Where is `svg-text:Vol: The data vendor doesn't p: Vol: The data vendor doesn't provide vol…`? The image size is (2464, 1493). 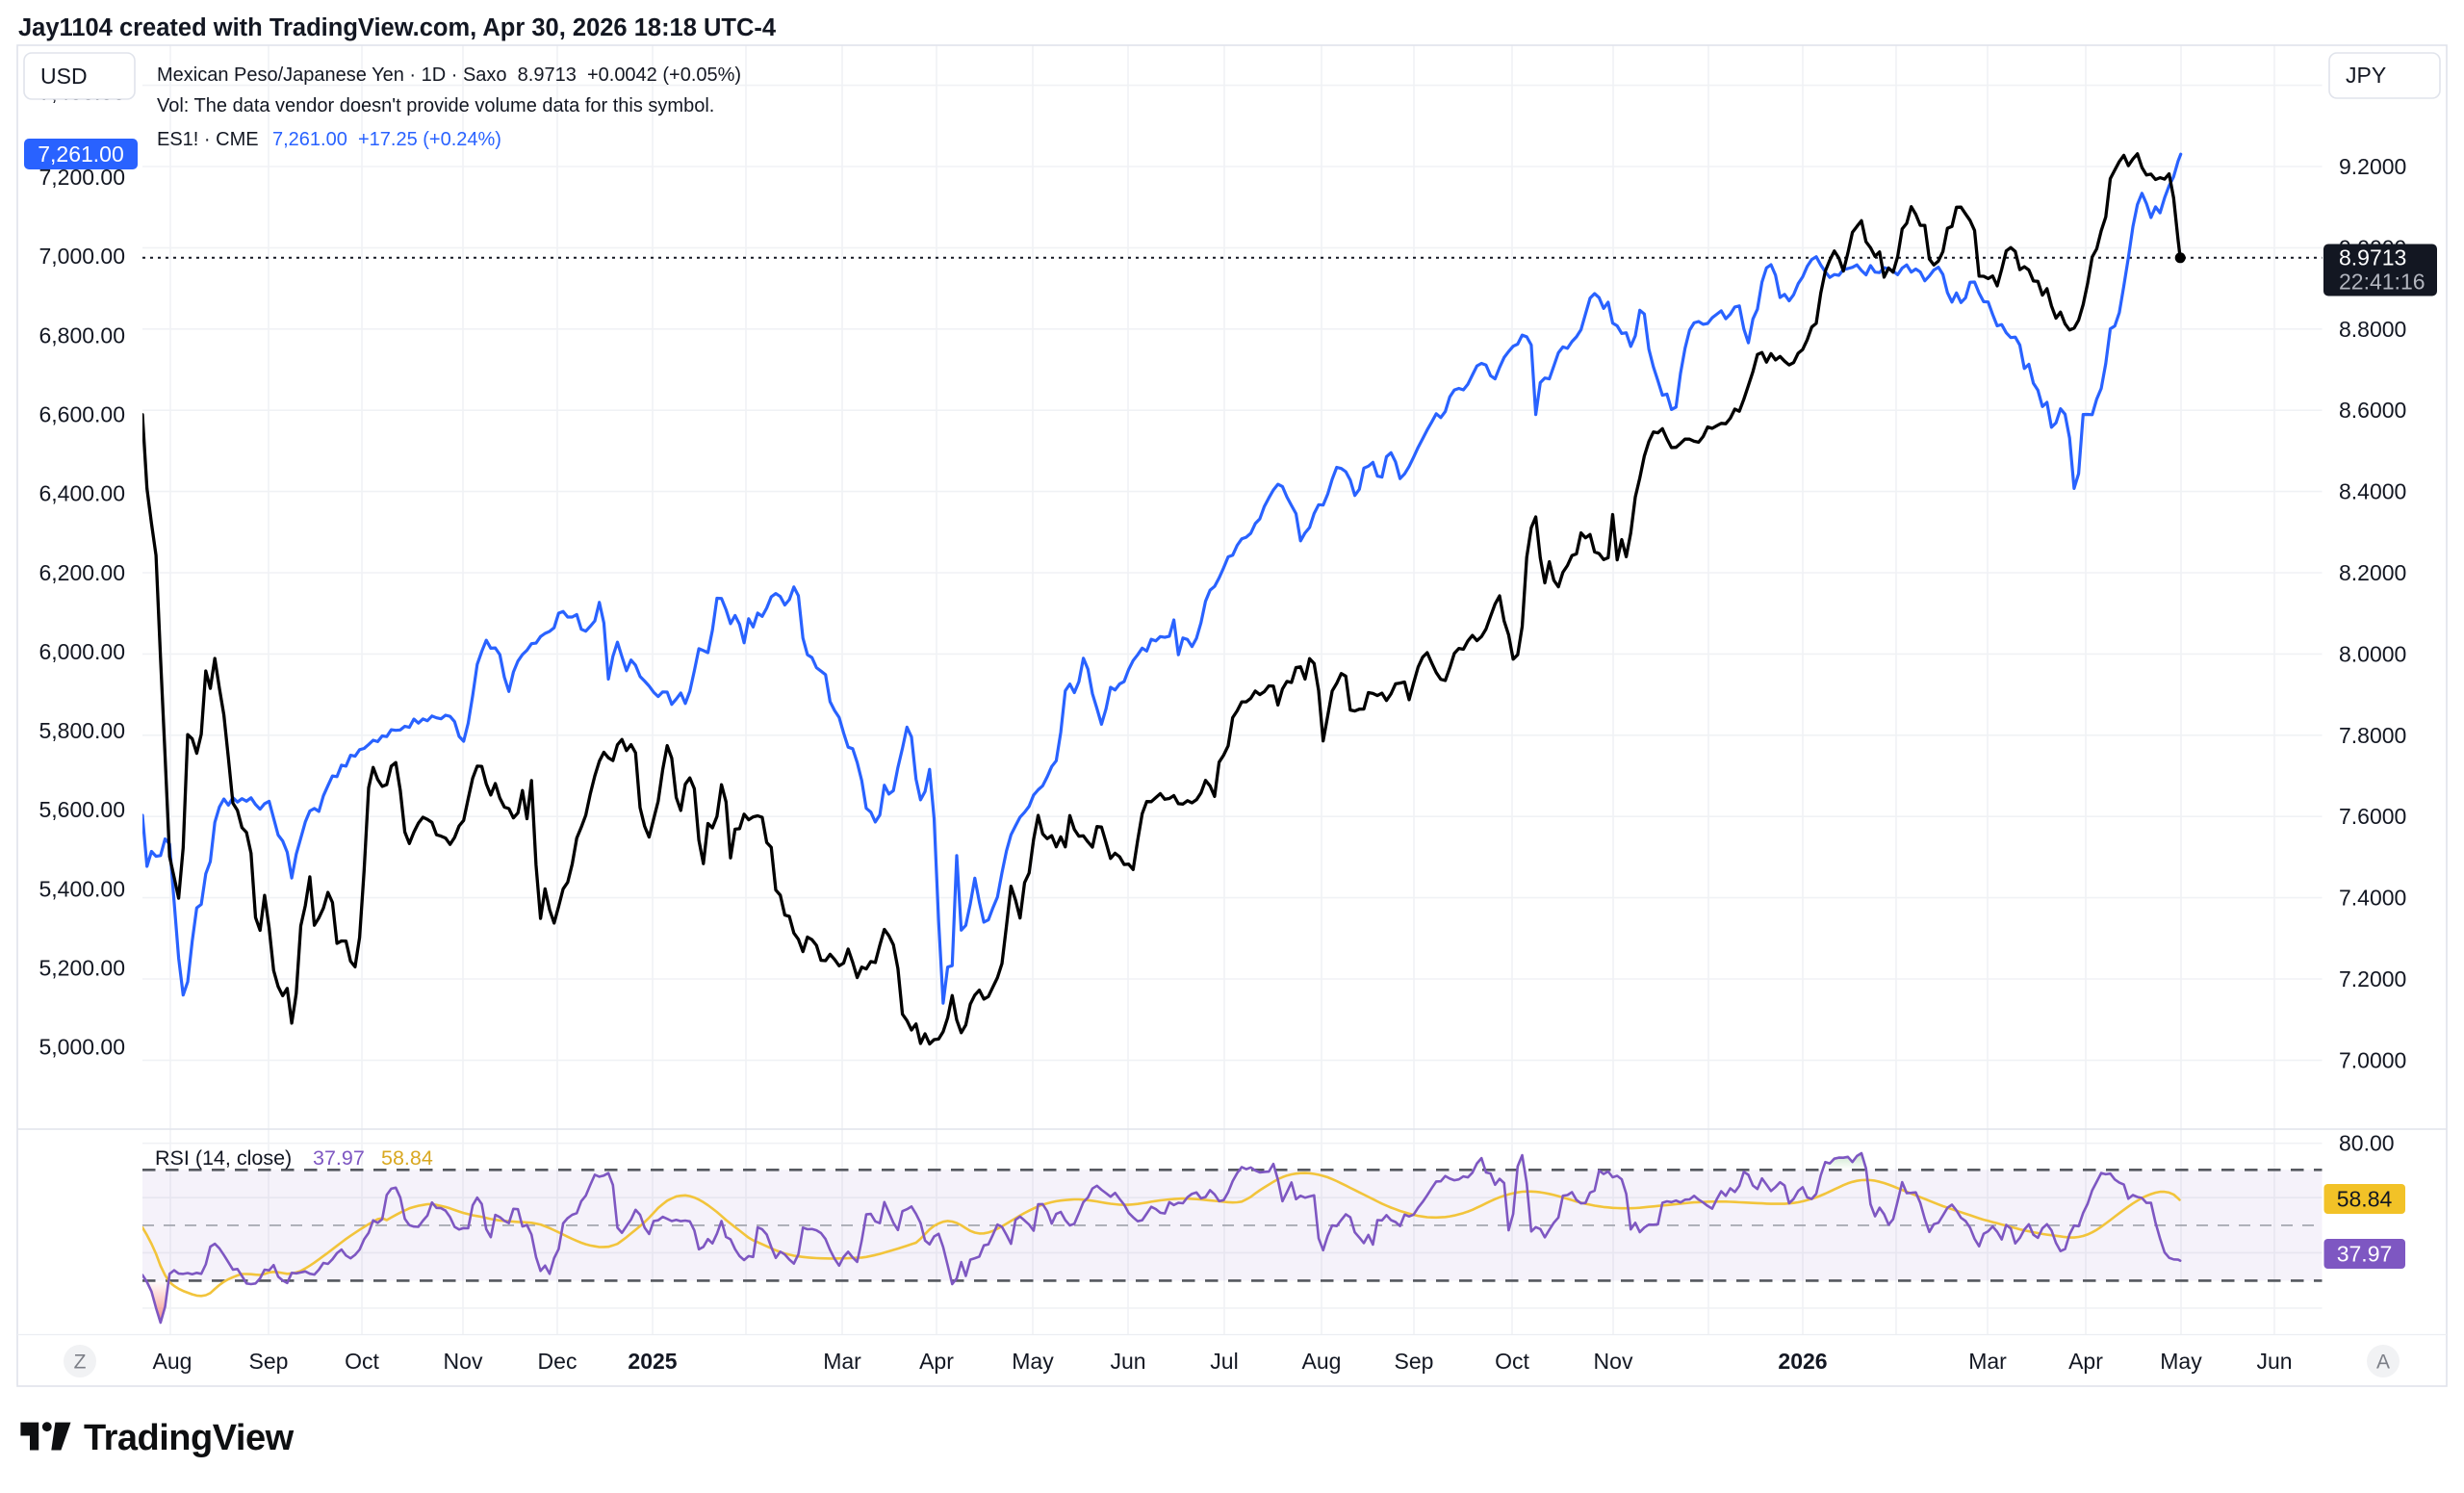 svg-text:Vol: The data vendor doesn't p: Vol: The data vendor doesn't provide vol… is located at coordinates (435, 105).